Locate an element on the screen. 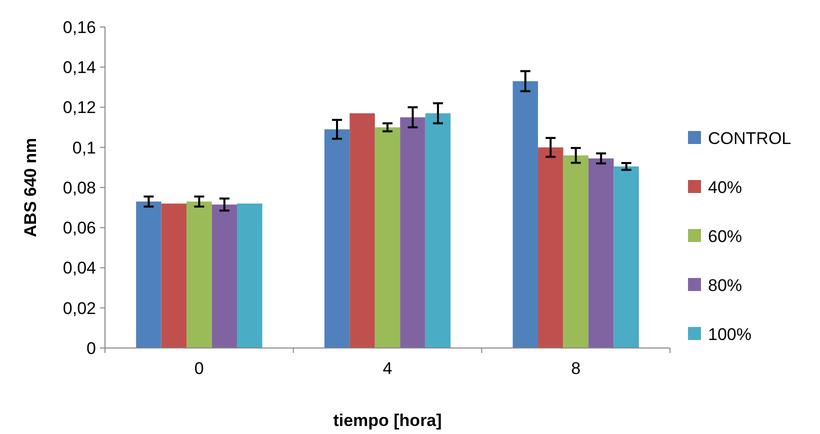 The image size is (820, 434). y-tick-label: 0,04 is located at coordinates (79, 268).